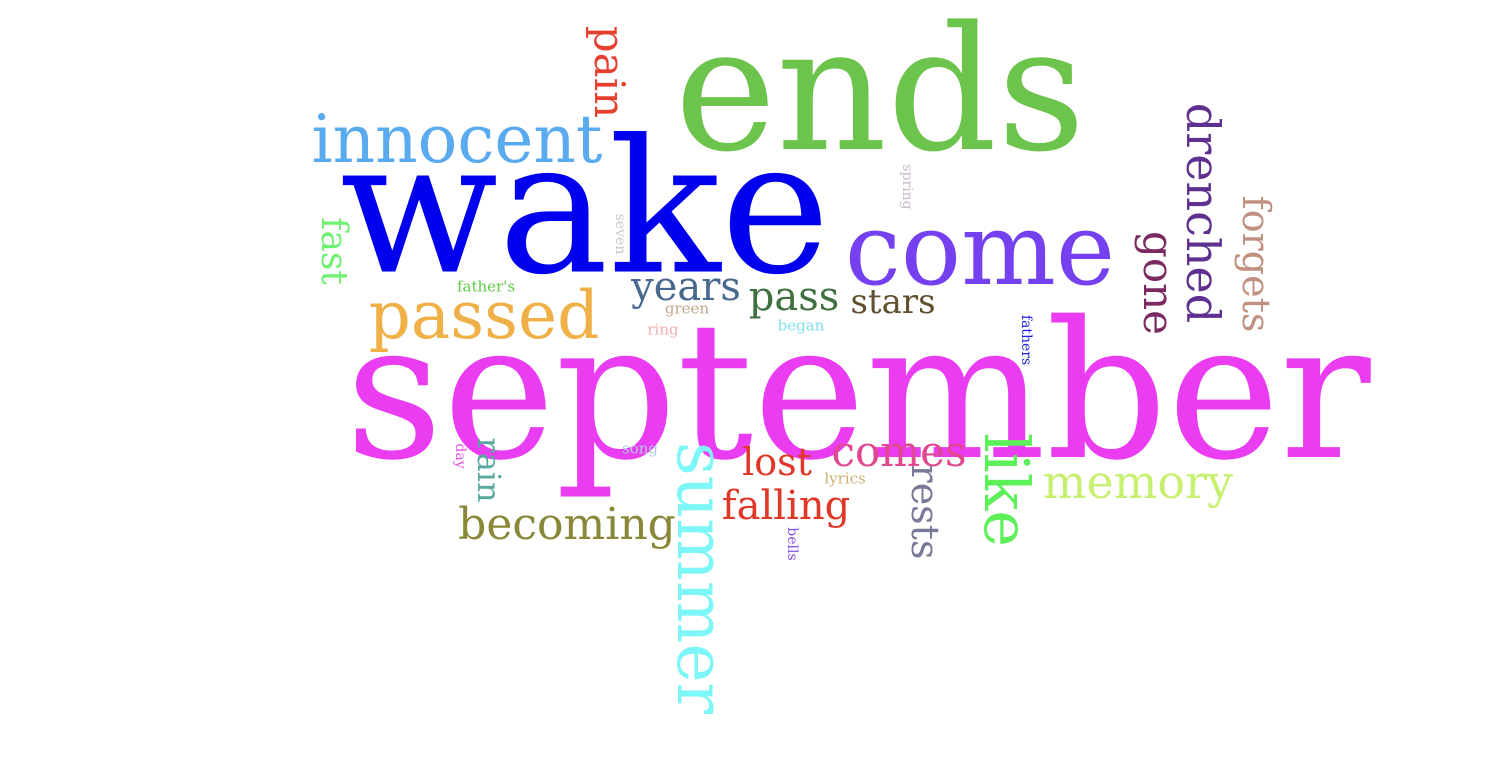  Describe the element at coordinates (333, 251) in the screenshot. I see `word-fast: fast` at that location.